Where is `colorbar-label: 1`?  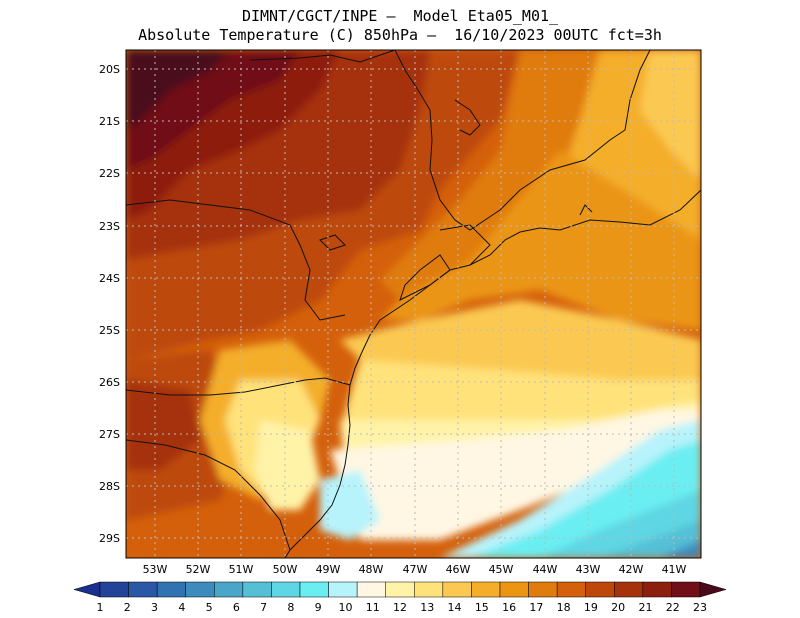 colorbar-label: 1 is located at coordinates (100, 607).